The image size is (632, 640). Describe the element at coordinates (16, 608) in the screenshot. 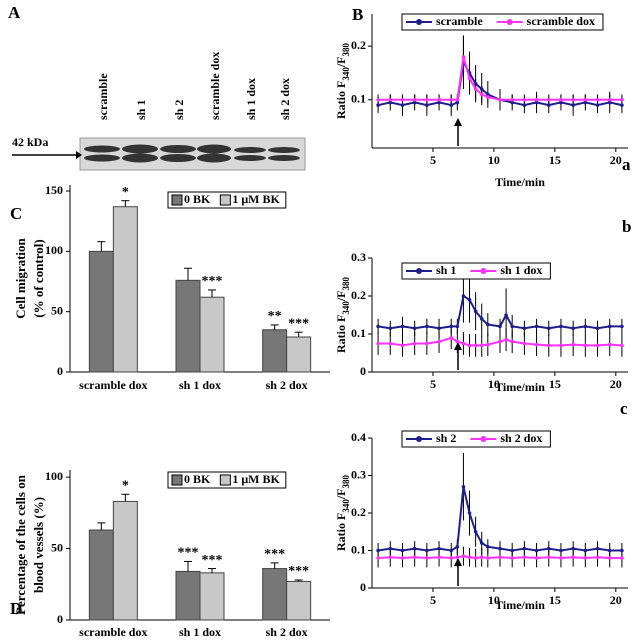

I see `panel-letter: D` at that location.